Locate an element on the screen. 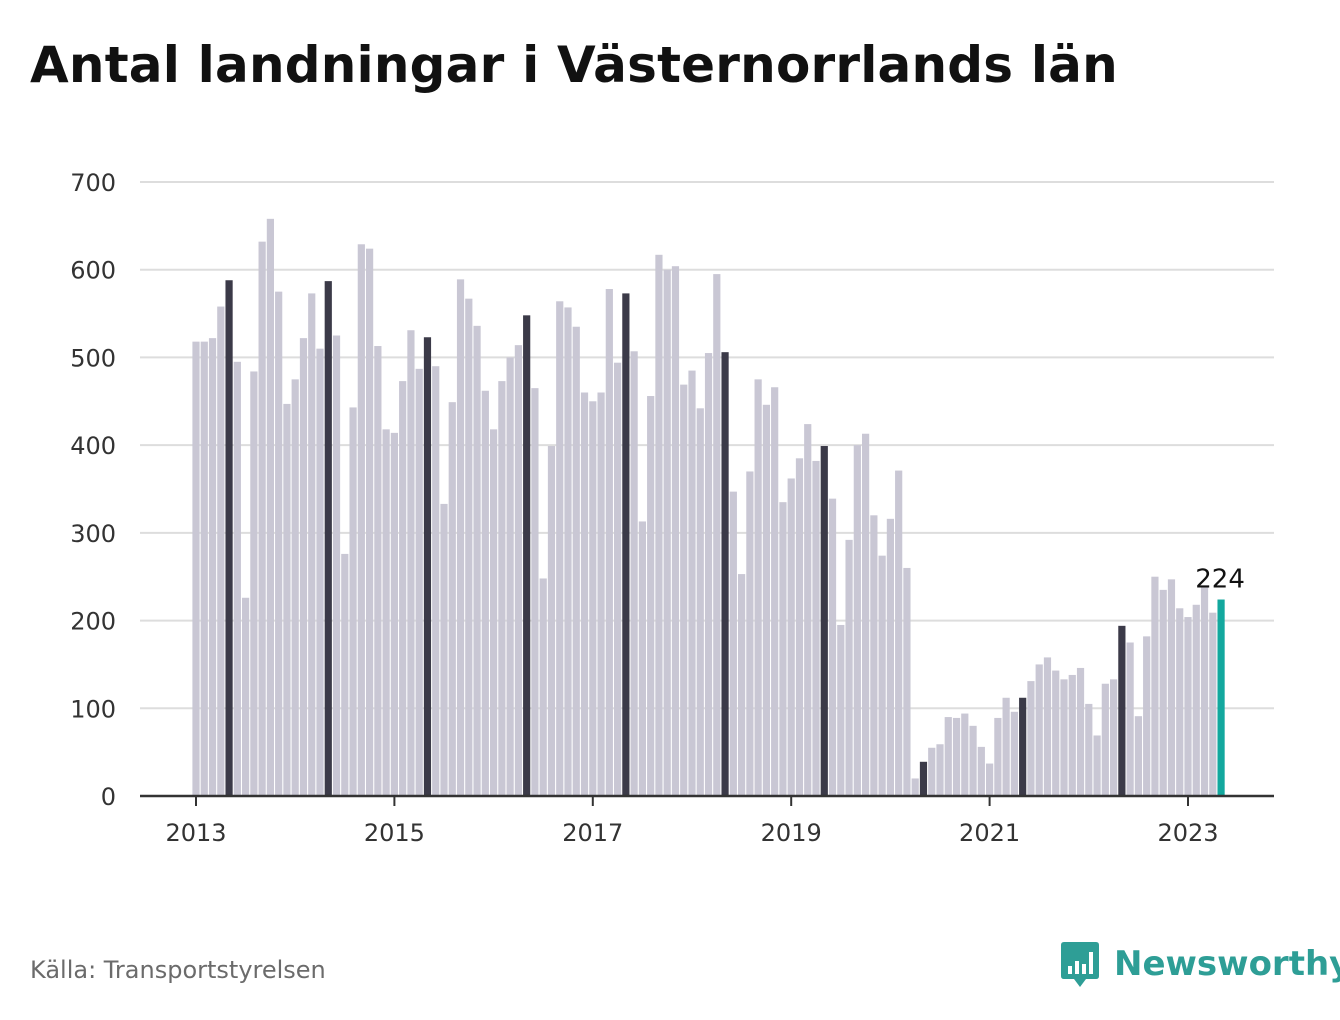  brand-logo: Newsworthy is located at coordinates (1200, 964).